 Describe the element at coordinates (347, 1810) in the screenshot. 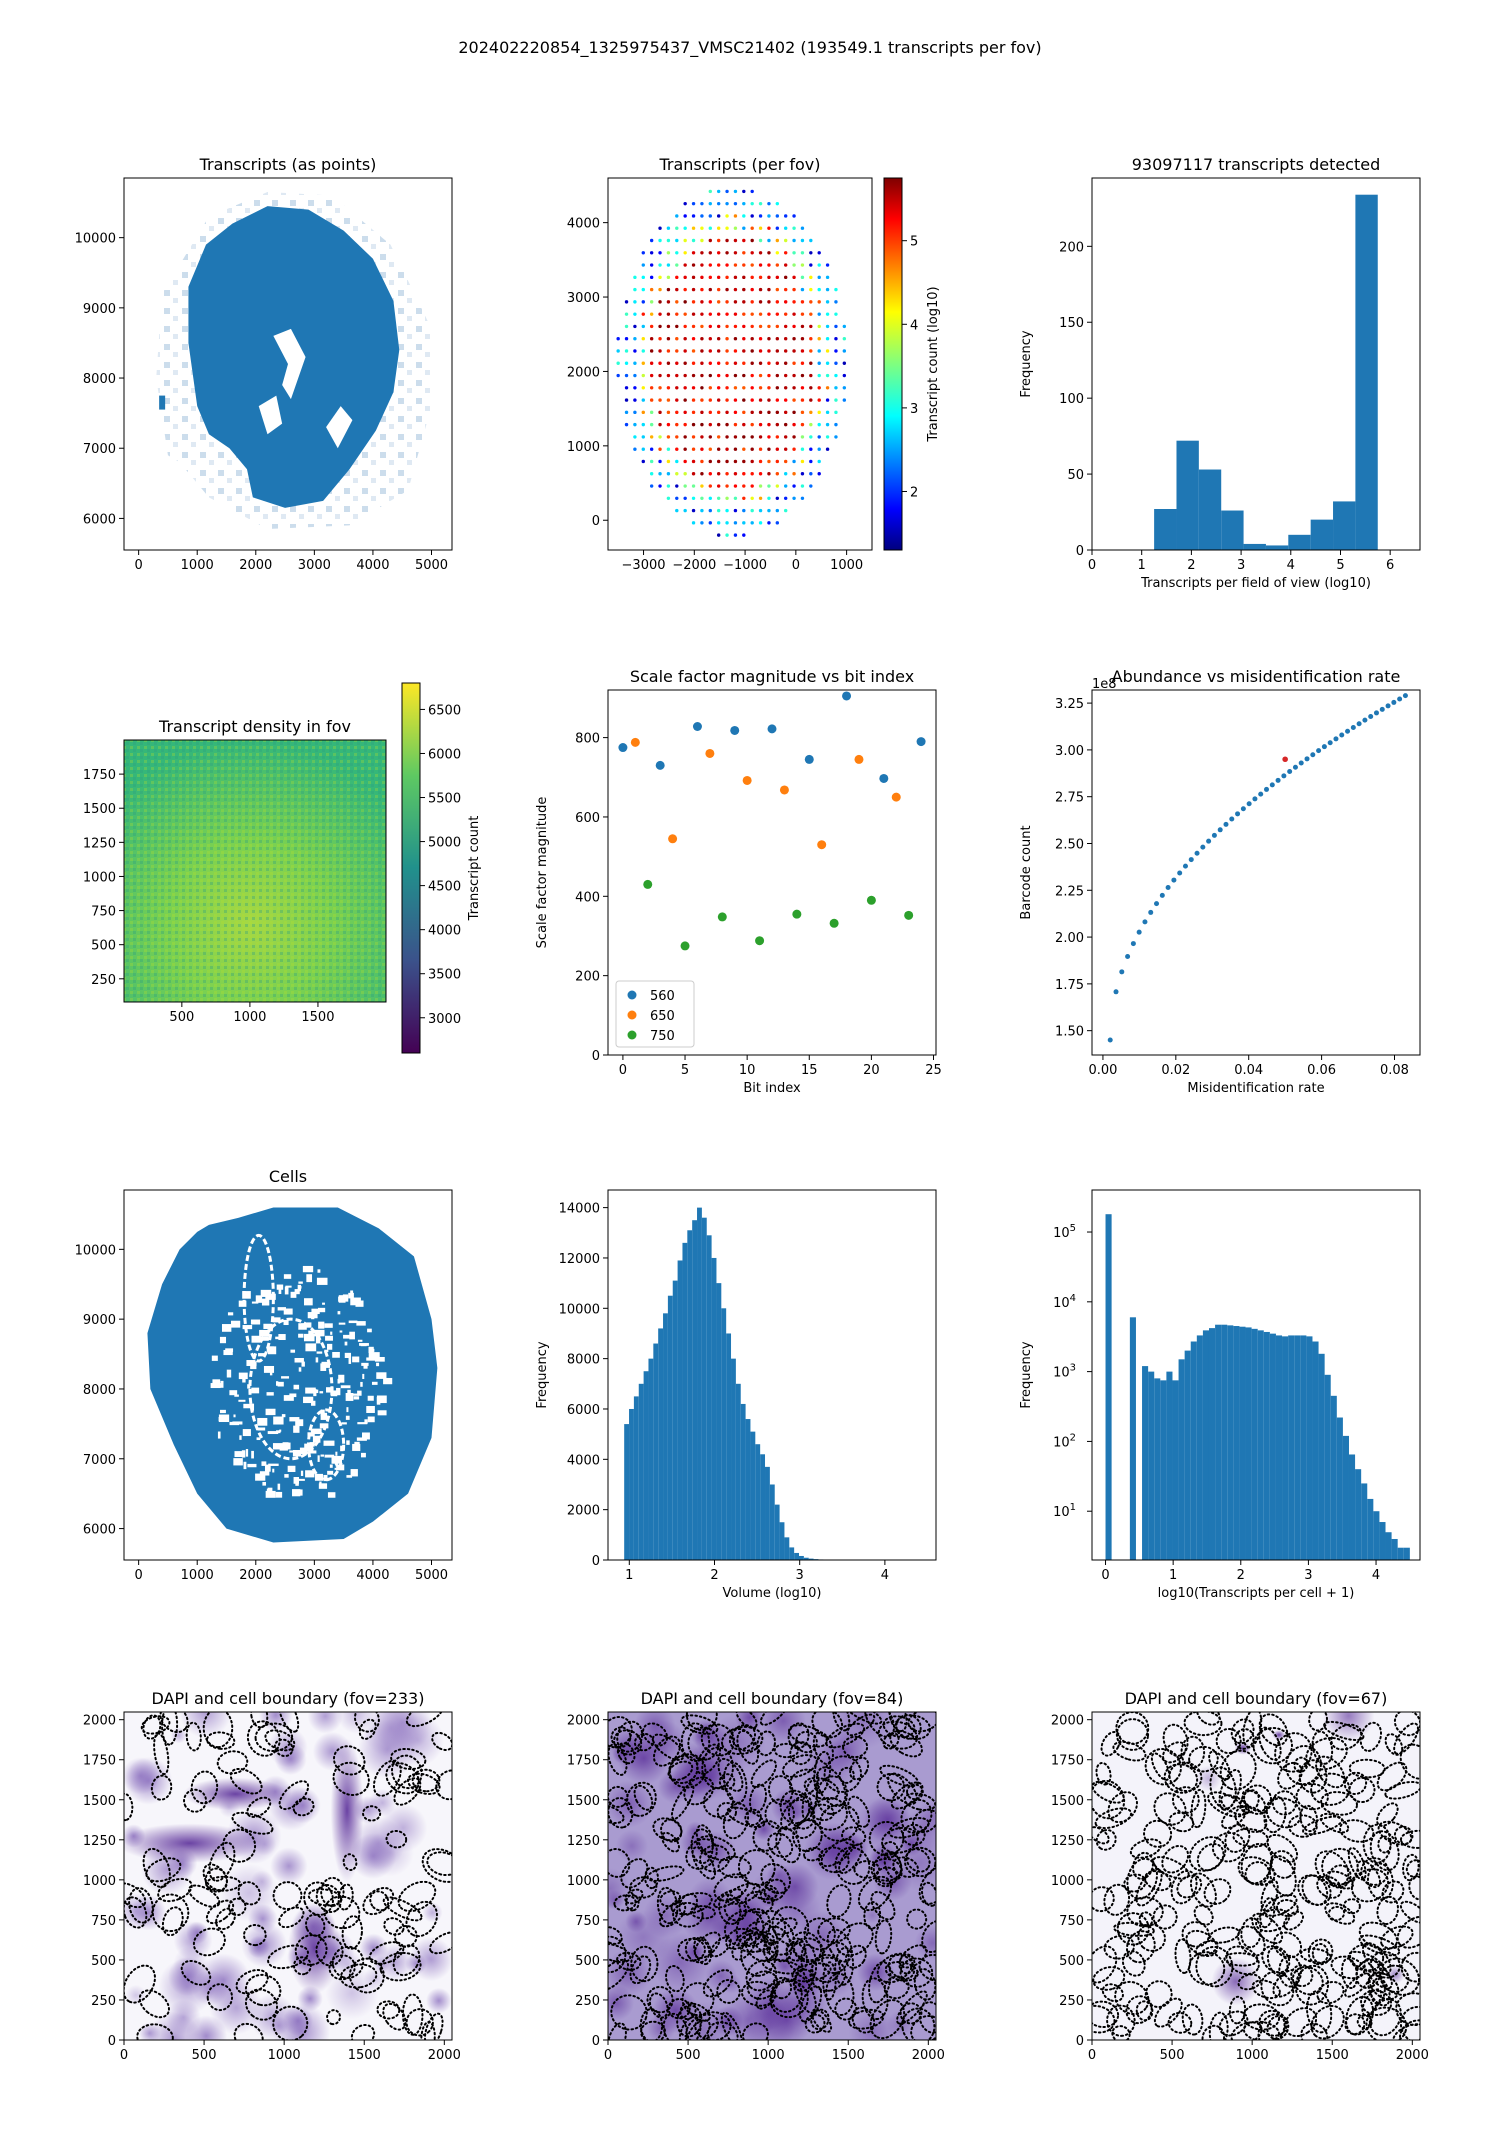

I see `nucleus-cluster` at that location.